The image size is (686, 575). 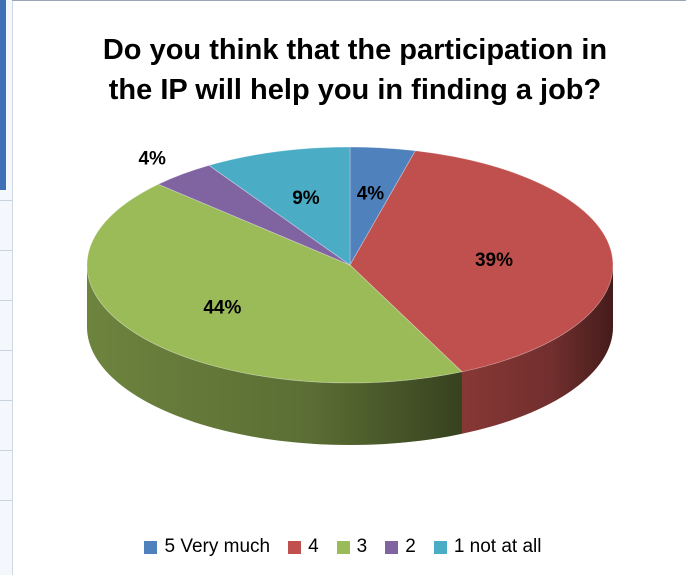 What do you see at coordinates (306, 198) in the screenshot?
I see `data-label-1-not-at-all: 9%` at bounding box center [306, 198].